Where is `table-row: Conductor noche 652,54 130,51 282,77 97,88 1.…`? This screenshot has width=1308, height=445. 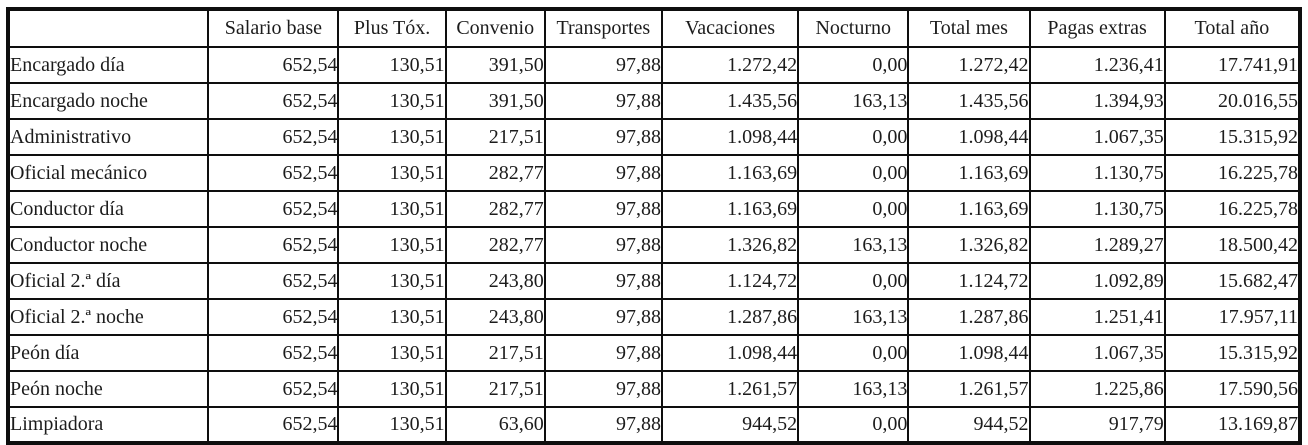
table-row: Conductor noche 652,54 130,51 282,77 97,88 1.… is located at coordinates (654, 245).